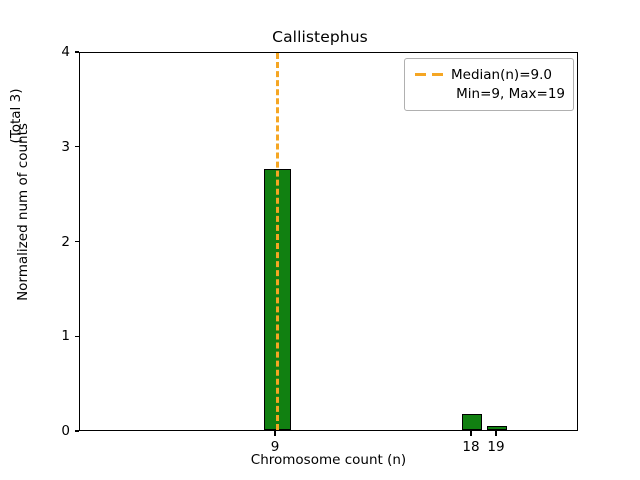 Image resolution: width=640 pixels, height=480 pixels. I want to click on legend-entry-median: Median(n)=9.0, so click(489, 74).